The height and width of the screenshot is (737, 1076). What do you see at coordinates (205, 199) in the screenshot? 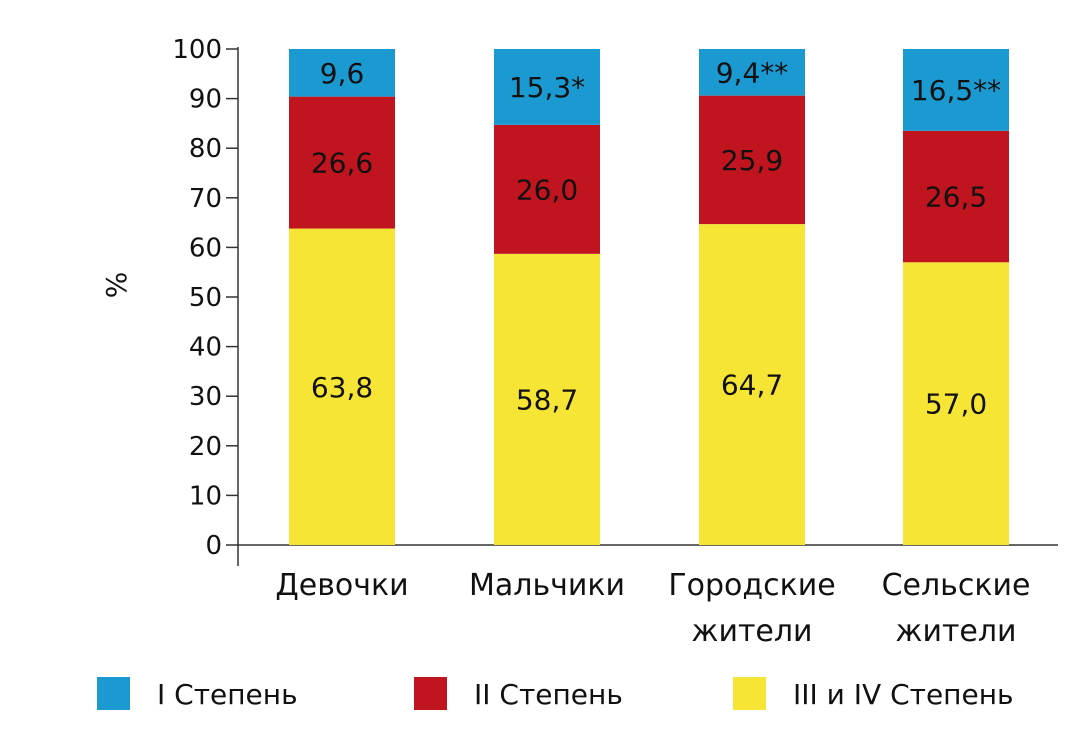
I see `y-tick-label: 70` at bounding box center [205, 199].